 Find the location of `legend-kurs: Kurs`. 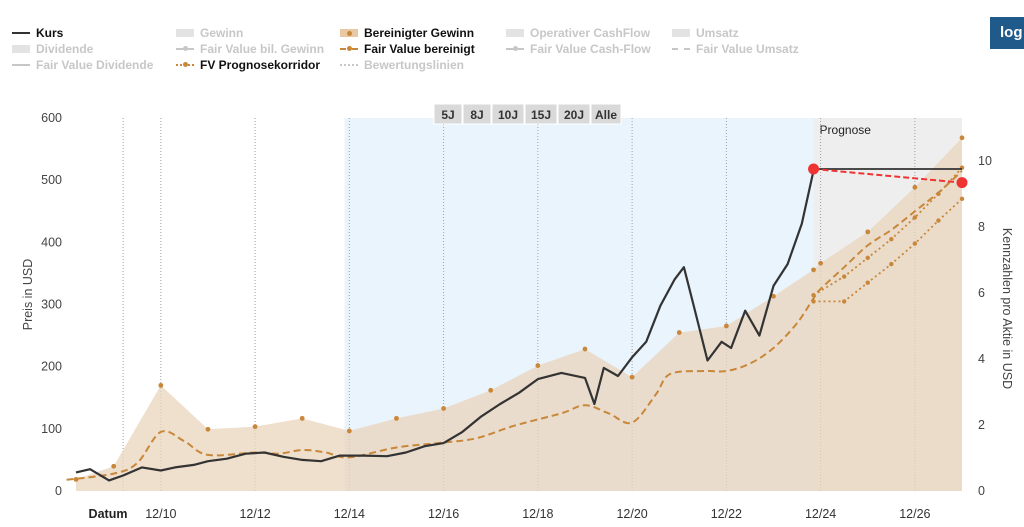

legend-kurs: Kurs is located at coordinates (37, 33).